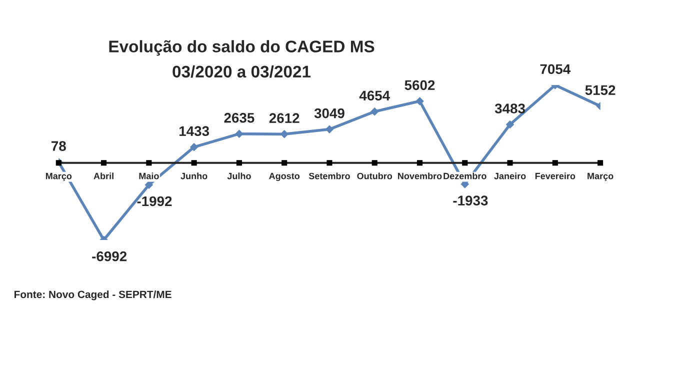 The height and width of the screenshot is (387, 690). What do you see at coordinates (555, 69) in the screenshot?
I see `data-label: 7054` at bounding box center [555, 69].